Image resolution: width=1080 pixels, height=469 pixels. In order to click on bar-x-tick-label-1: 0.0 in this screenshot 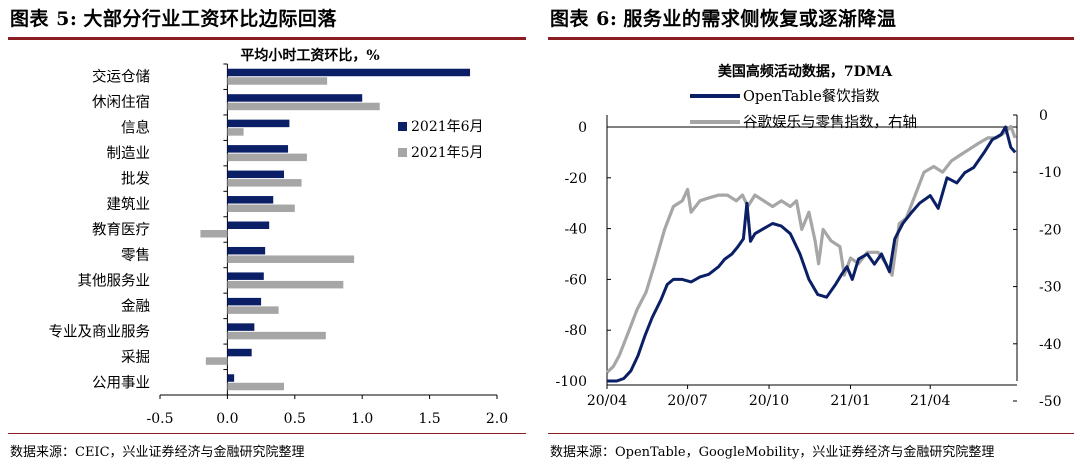, I will do `click(227, 419)`.